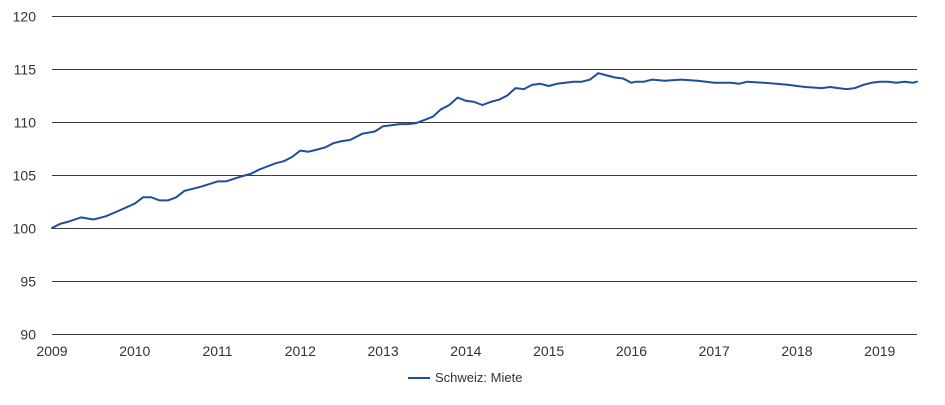  I want to click on x-tick-label: 2014, so click(465, 351).